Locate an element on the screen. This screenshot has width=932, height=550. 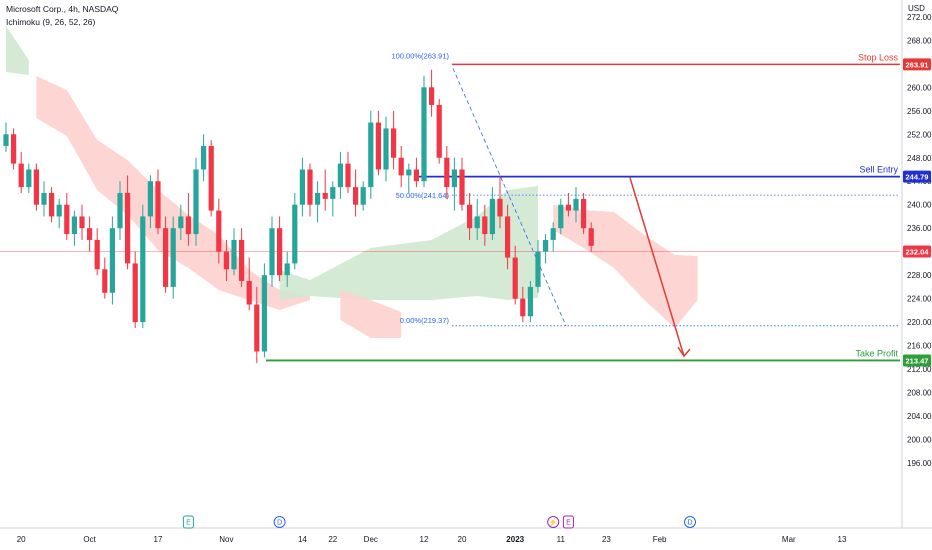
x-tick-label: Feb is located at coordinates (660, 539).